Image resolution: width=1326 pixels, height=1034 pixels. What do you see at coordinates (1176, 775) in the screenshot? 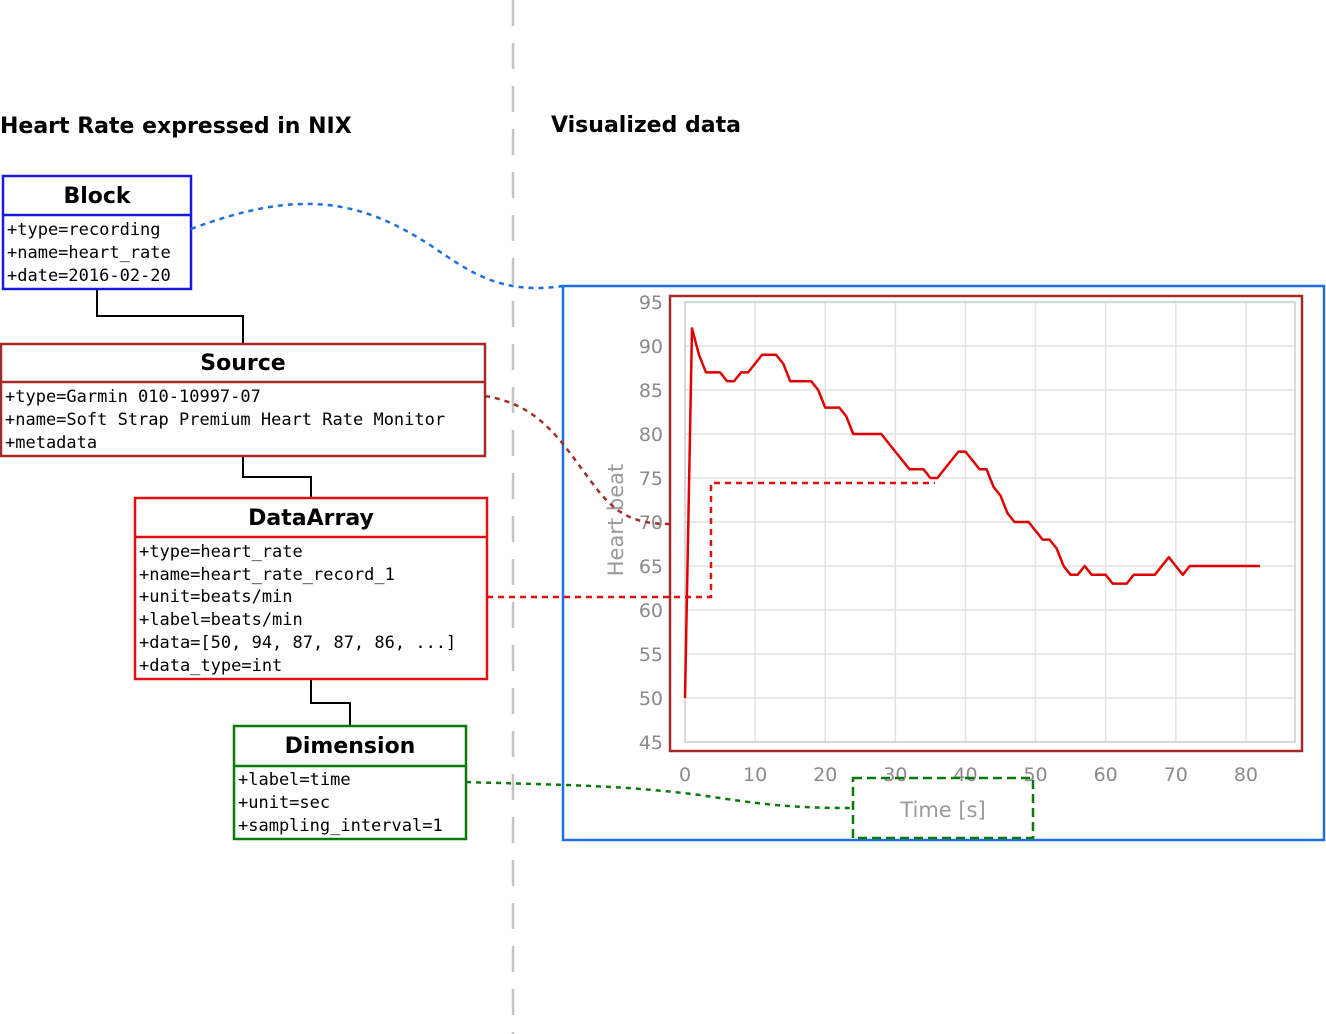
I see `x-tick-label: 70` at bounding box center [1176, 775].